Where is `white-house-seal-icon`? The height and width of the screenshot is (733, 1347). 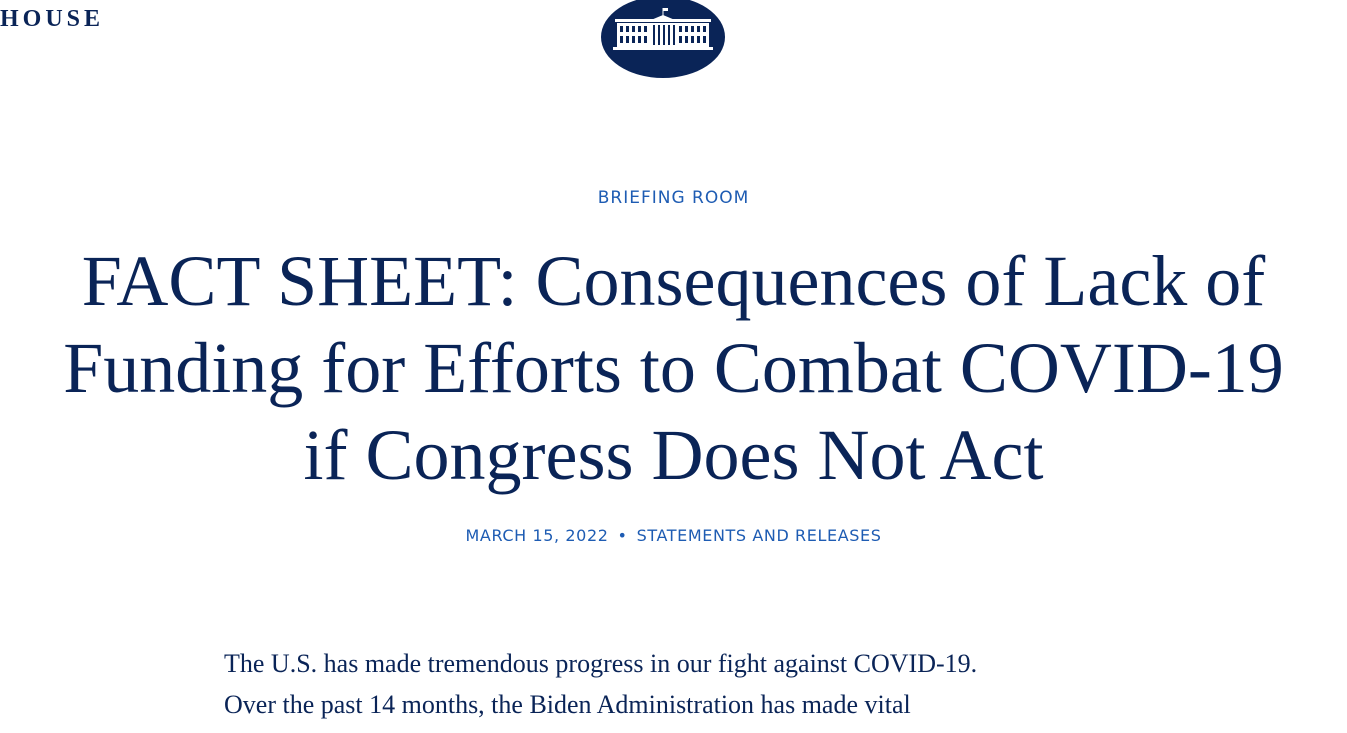
white-house-seal-icon is located at coordinates (663, 39).